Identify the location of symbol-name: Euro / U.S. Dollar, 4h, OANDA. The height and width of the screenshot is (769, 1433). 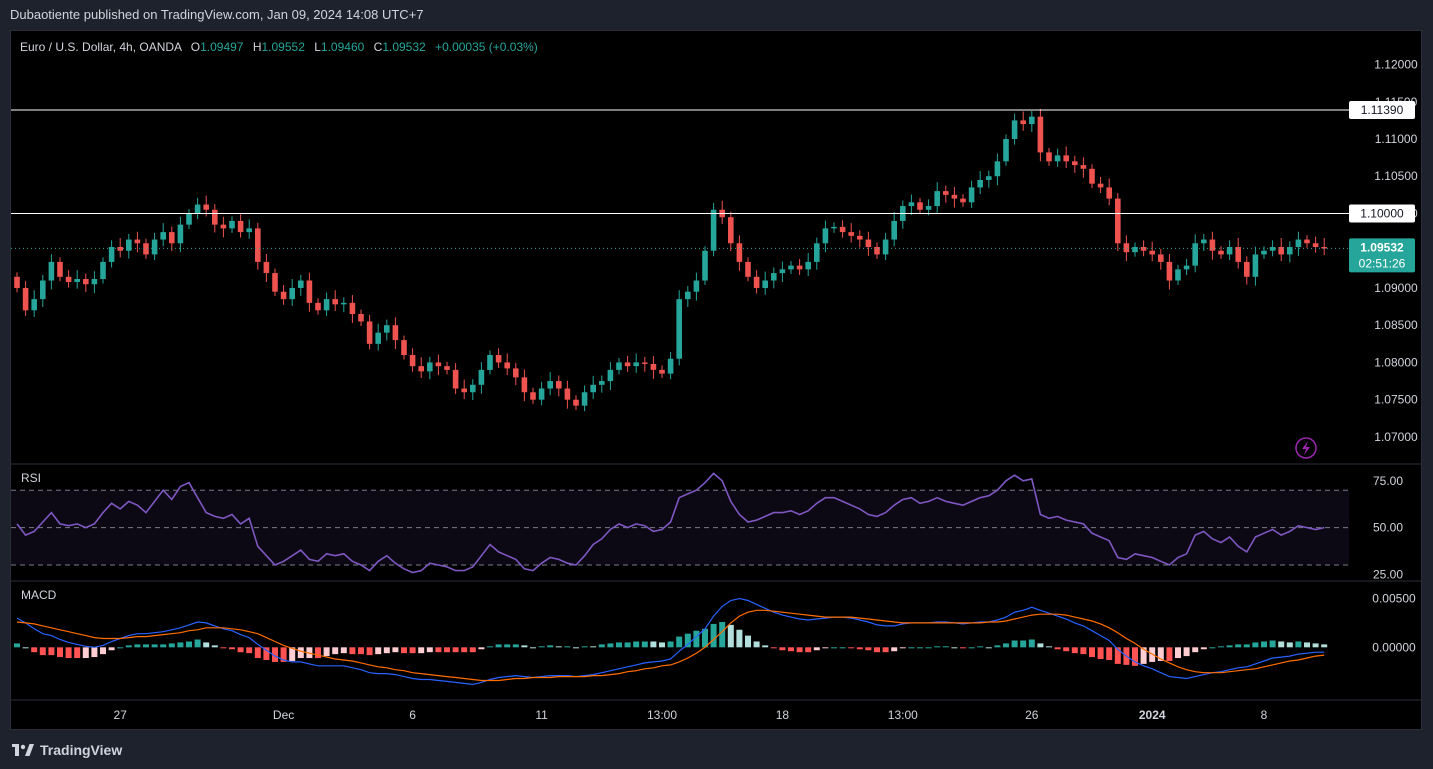
(101, 47).